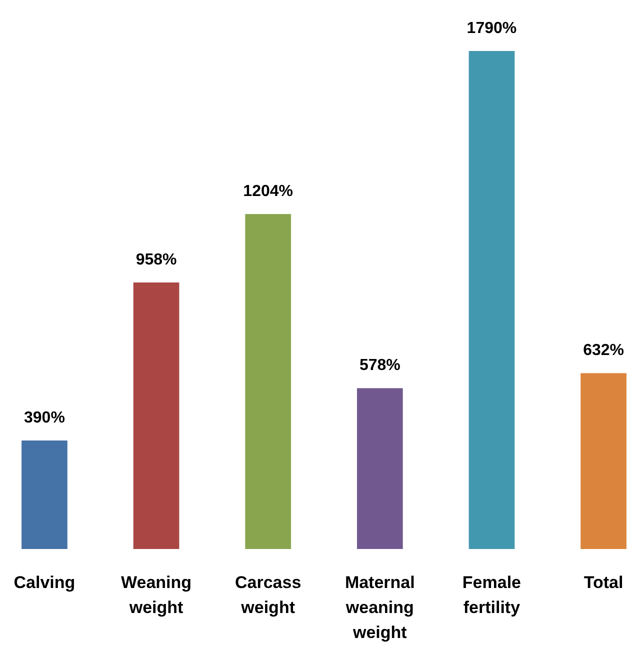 The height and width of the screenshot is (654, 632). What do you see at coordinates (156, 595) in the screenshot?
I see `x-tick-label: Weaning weight` at bounding box center [156, 595].